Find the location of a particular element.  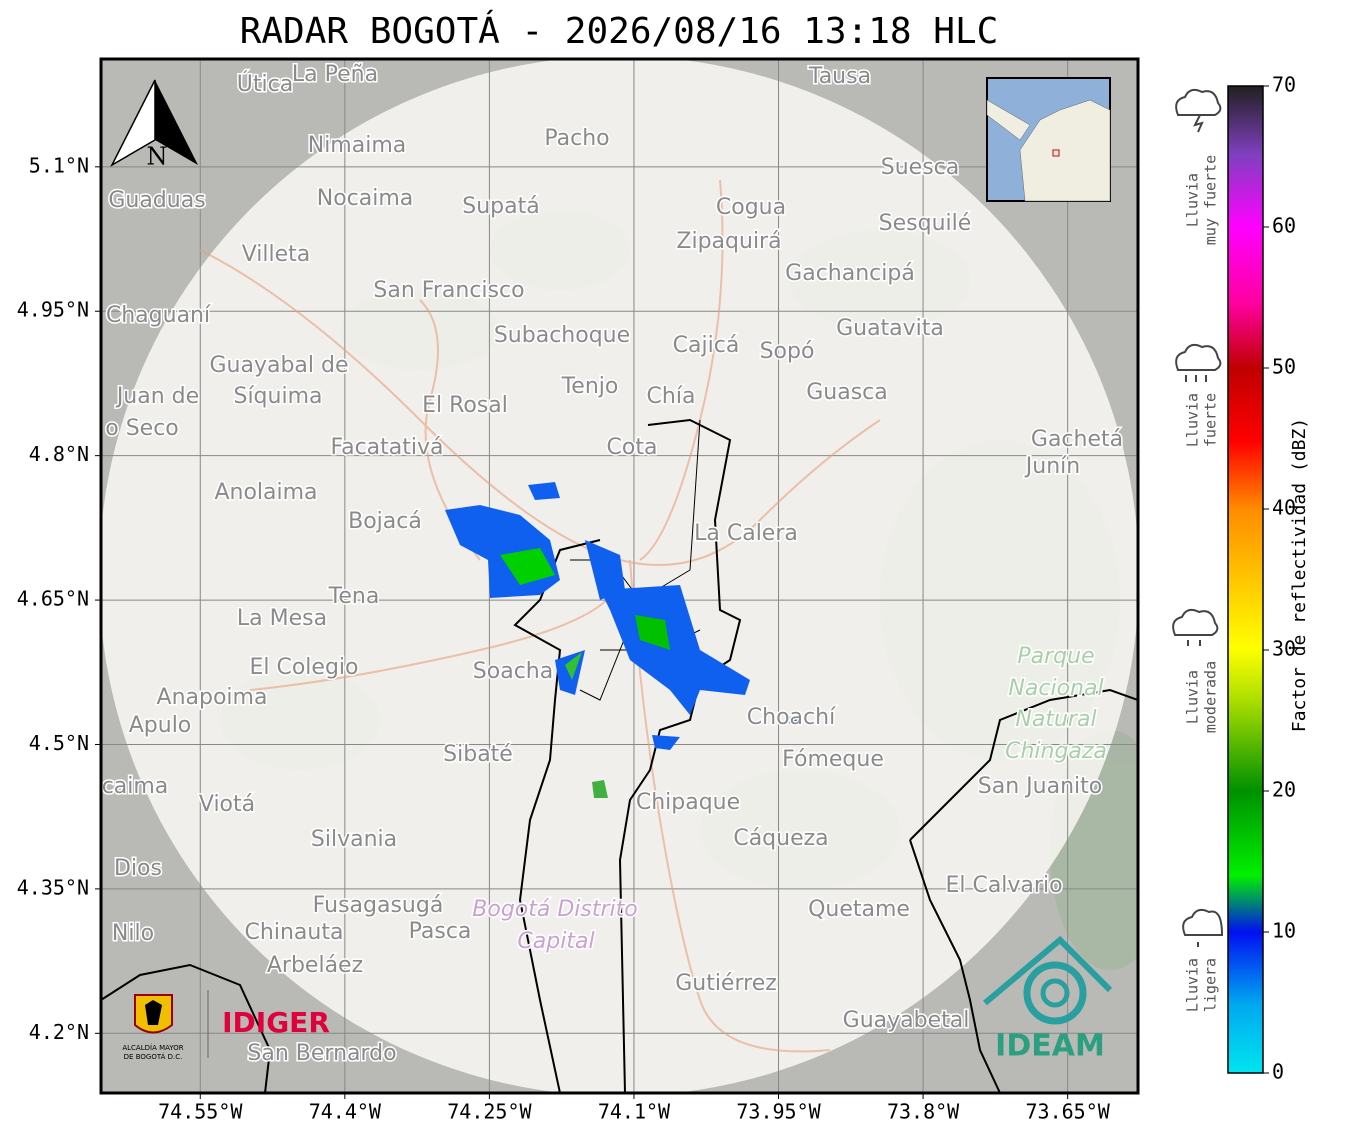

alcaldia-line: ALCALDÍA MAYOR is located at coordinates (152, 1047).